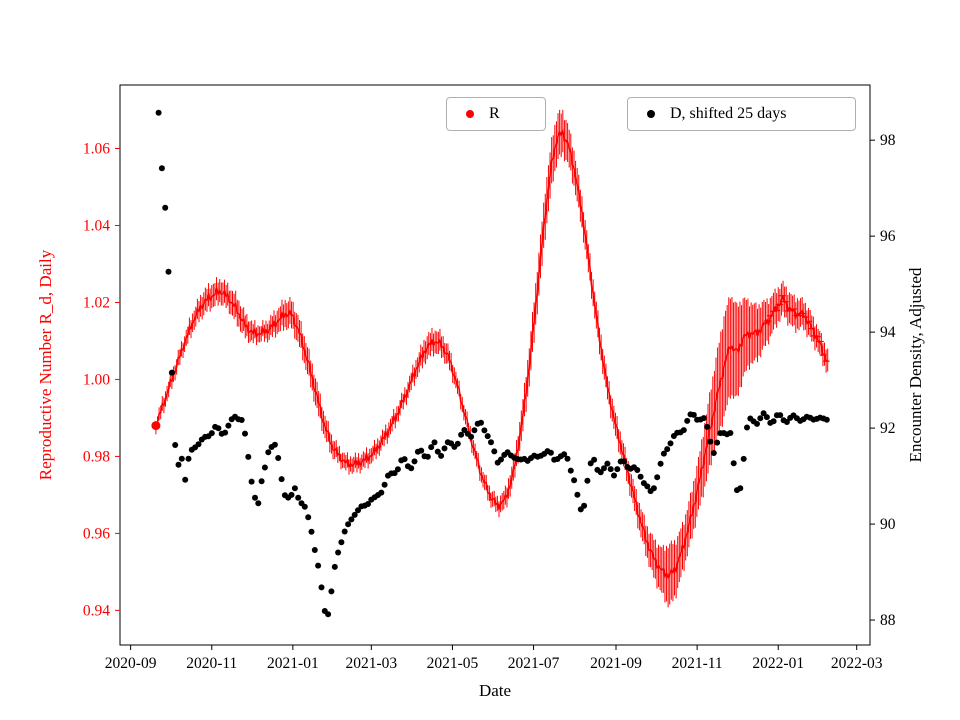 The image size is (960, 720). I want to click on x-tick-label: 2021-05, so click(453, 663).